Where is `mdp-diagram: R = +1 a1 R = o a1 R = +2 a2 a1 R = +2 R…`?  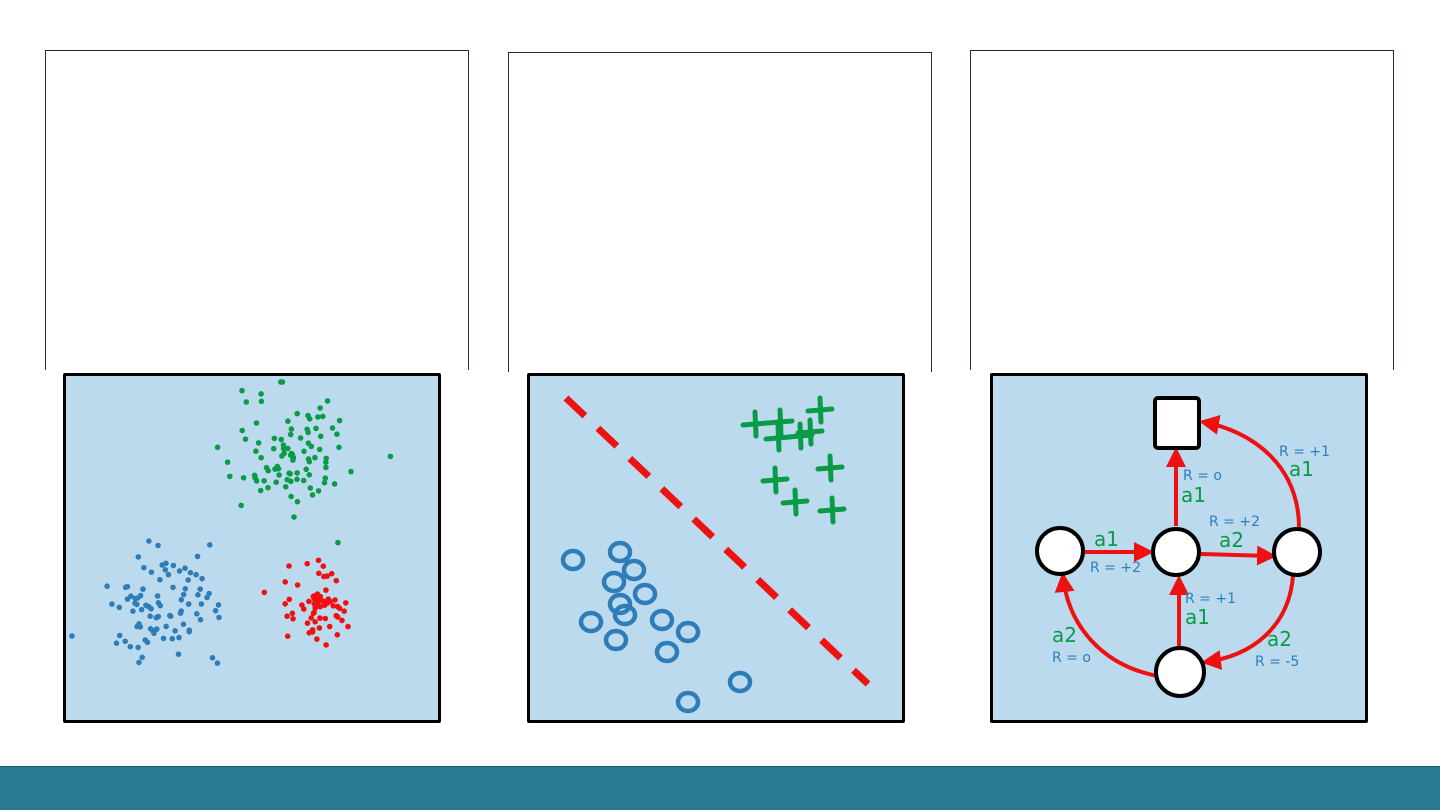
mdp-diagram: R = +1 a1 R = o a1 R = +2 a2 a1 R = +2 R… is located at coordinates (1179, 548).